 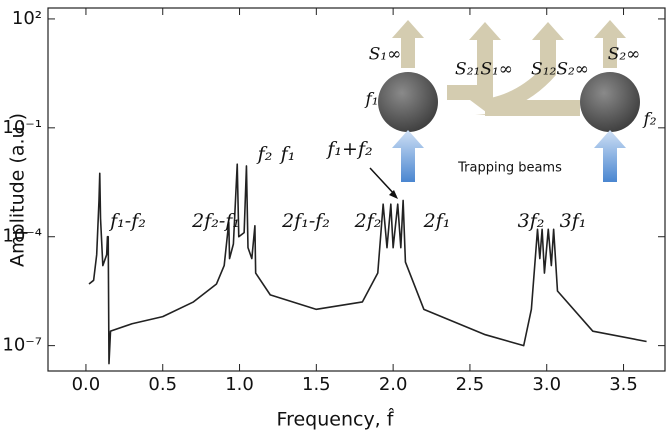 I want to click on x-axis-label: Frequency, f̂, so click(x=336, y=419).